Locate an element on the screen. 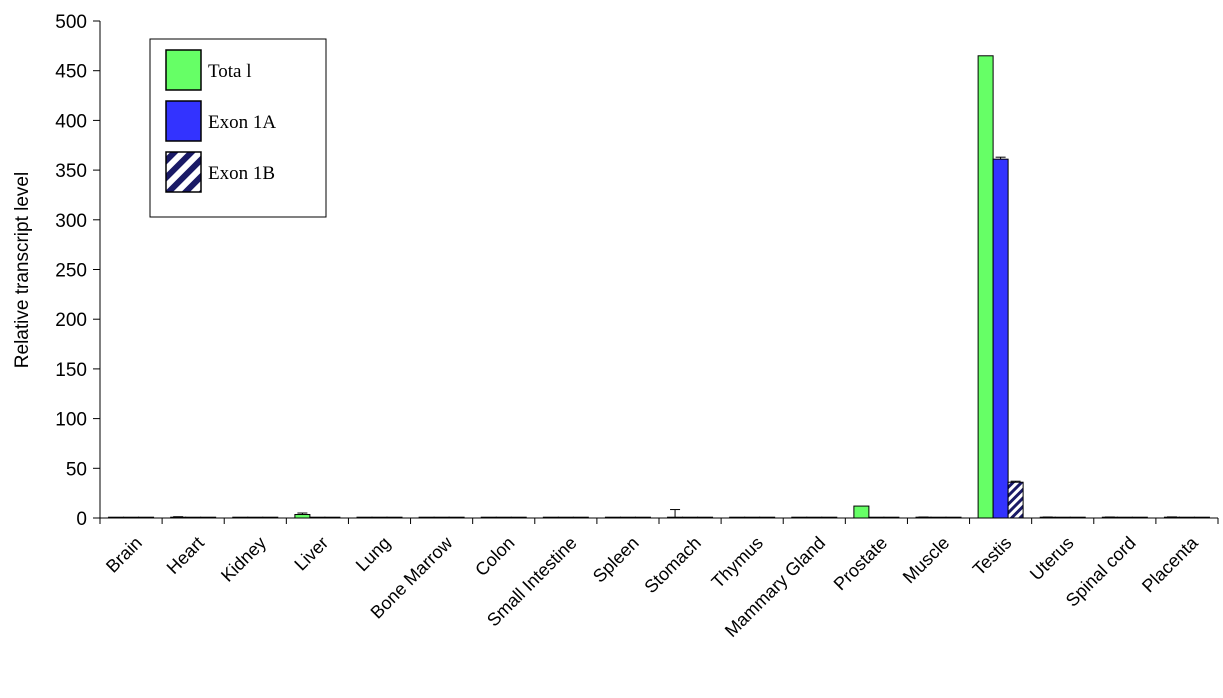 This screenshot has width=1223, height=698. category-label: Thymus is located at coordinates (737, 562).